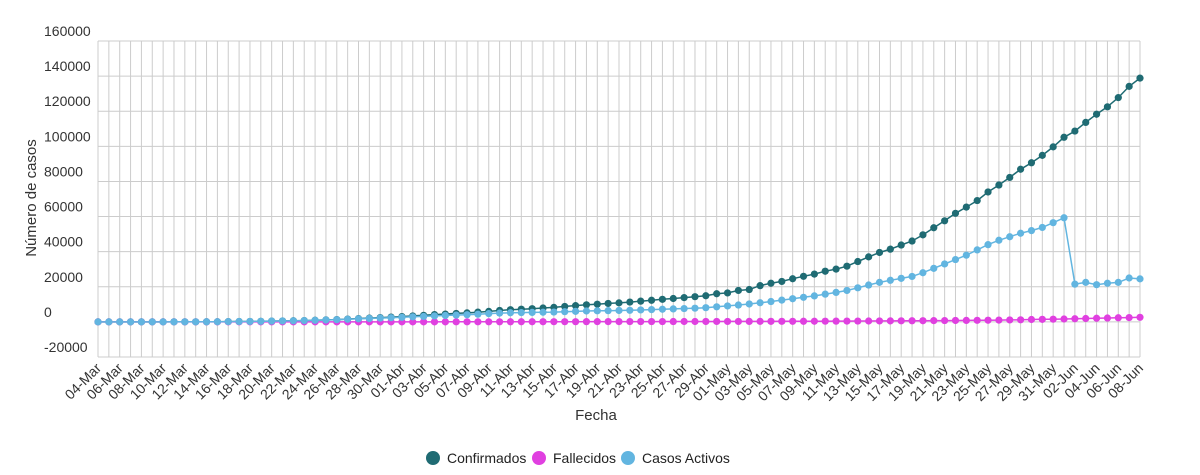 This screenshot has height=475, width=1200. I want to click on y-tick-label: 100000, so click(67, 136).